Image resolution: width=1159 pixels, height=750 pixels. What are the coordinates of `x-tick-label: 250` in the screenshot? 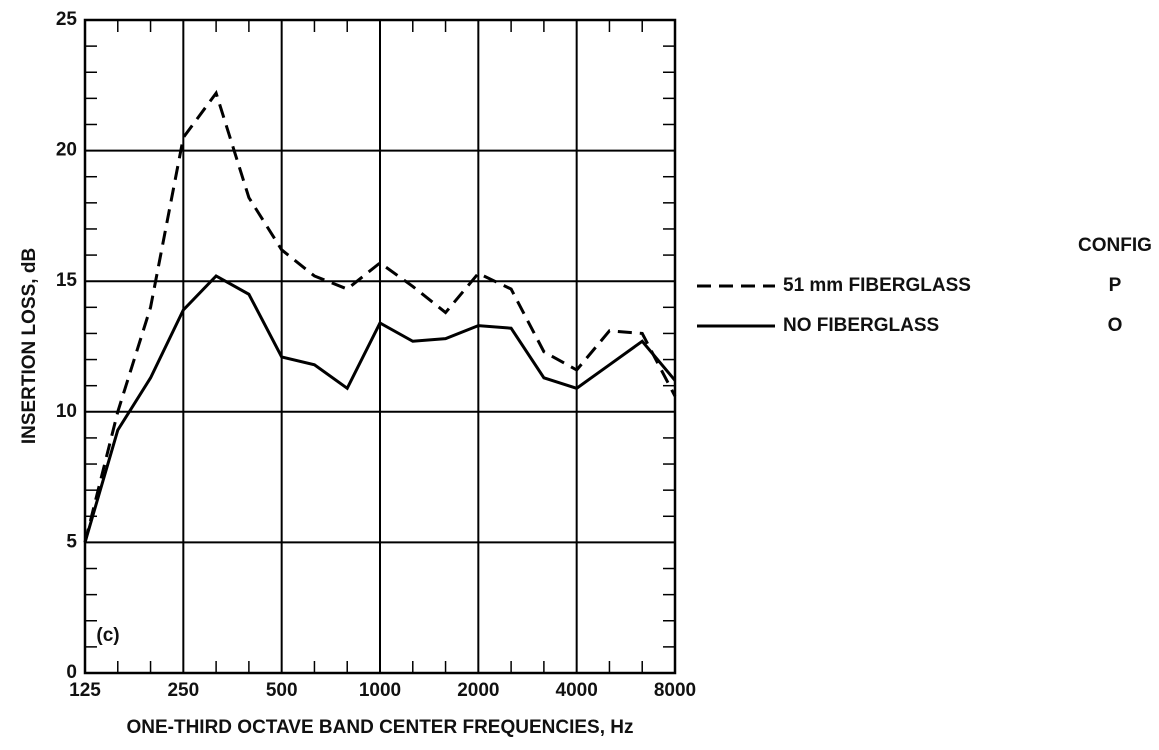 It's located at (183, 690).